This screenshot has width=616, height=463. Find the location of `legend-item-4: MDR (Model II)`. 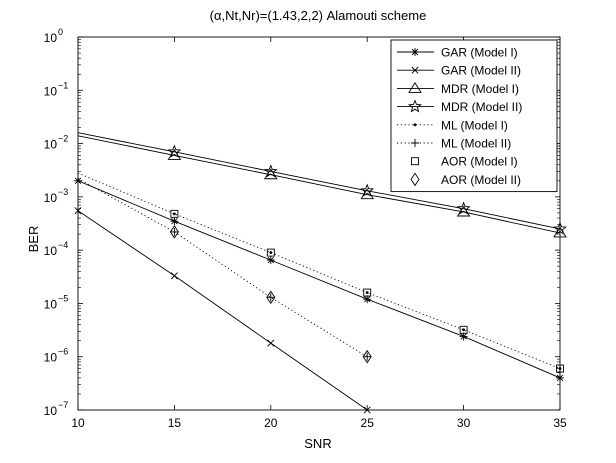

legend-item-4: MDR (Model II) is located at coordinates (459, 106).